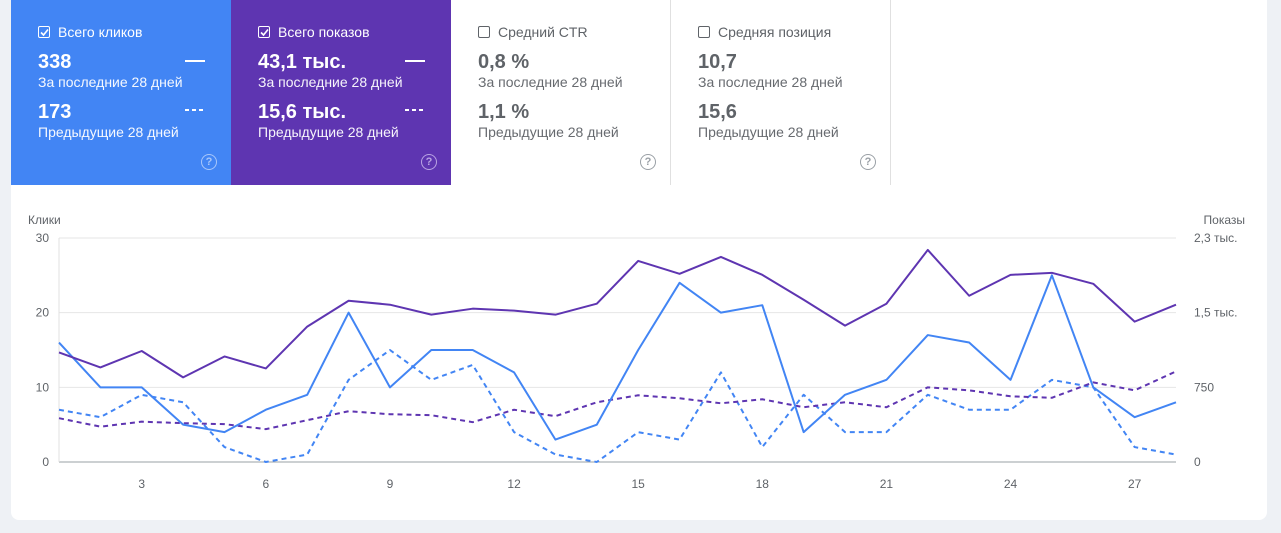 This screenshot has width=1281, height=533. Describe the element at coordinates (1215, 313) in the screenshot. I see `y-right-tick-label: 1,5 тыс.` at that location.